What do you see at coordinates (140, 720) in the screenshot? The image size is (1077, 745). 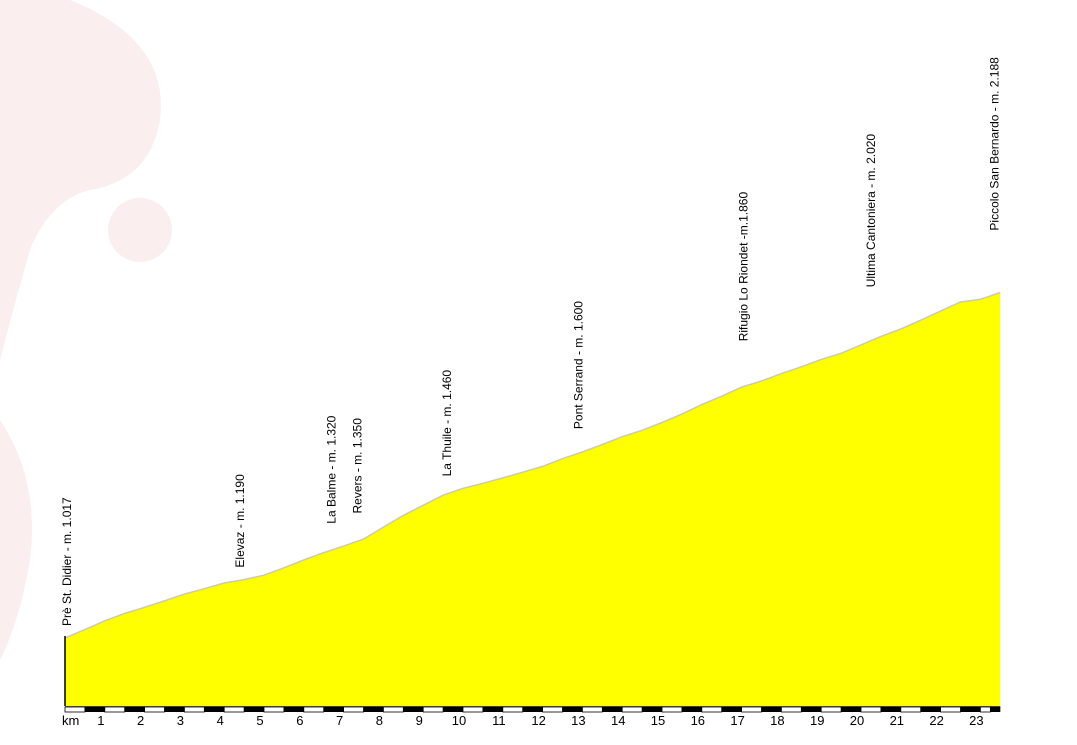 I see `x-tick-label: 2` at bounding box center [140, 720].